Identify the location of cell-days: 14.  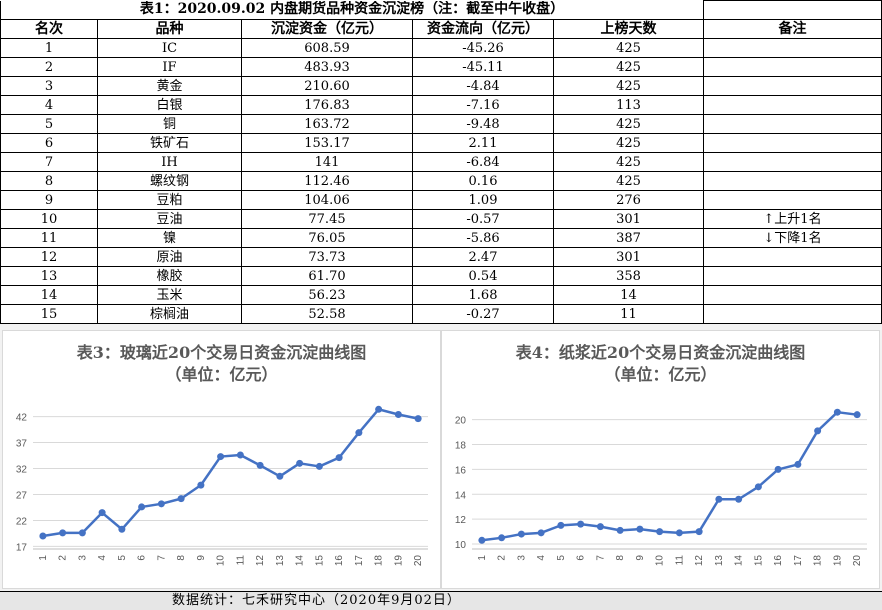
(628, 295).